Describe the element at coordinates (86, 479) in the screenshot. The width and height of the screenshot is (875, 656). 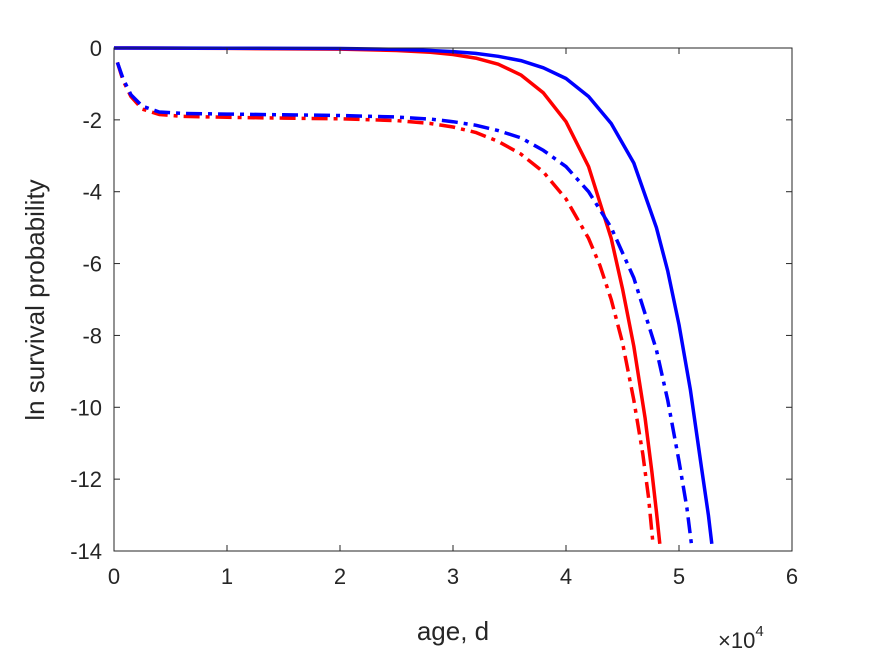
I see `y-tick-label: -12` at that location.